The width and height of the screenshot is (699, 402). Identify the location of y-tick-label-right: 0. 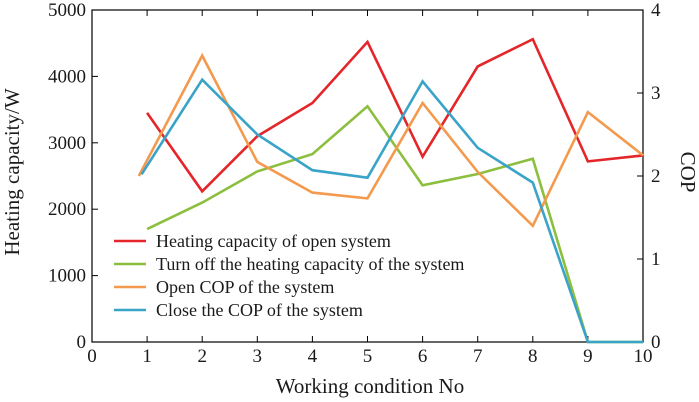
(656, 342).